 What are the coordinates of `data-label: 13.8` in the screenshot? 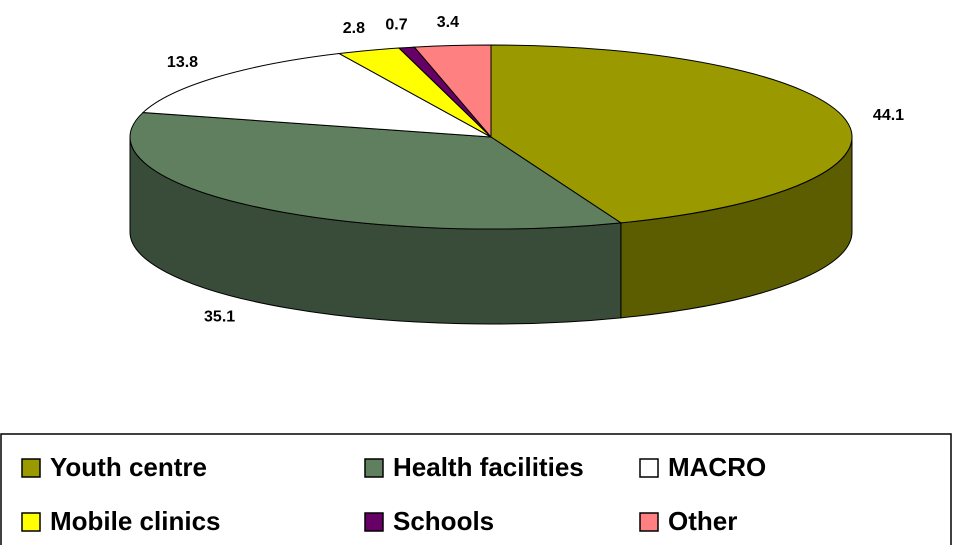 It's located at (182, 62).